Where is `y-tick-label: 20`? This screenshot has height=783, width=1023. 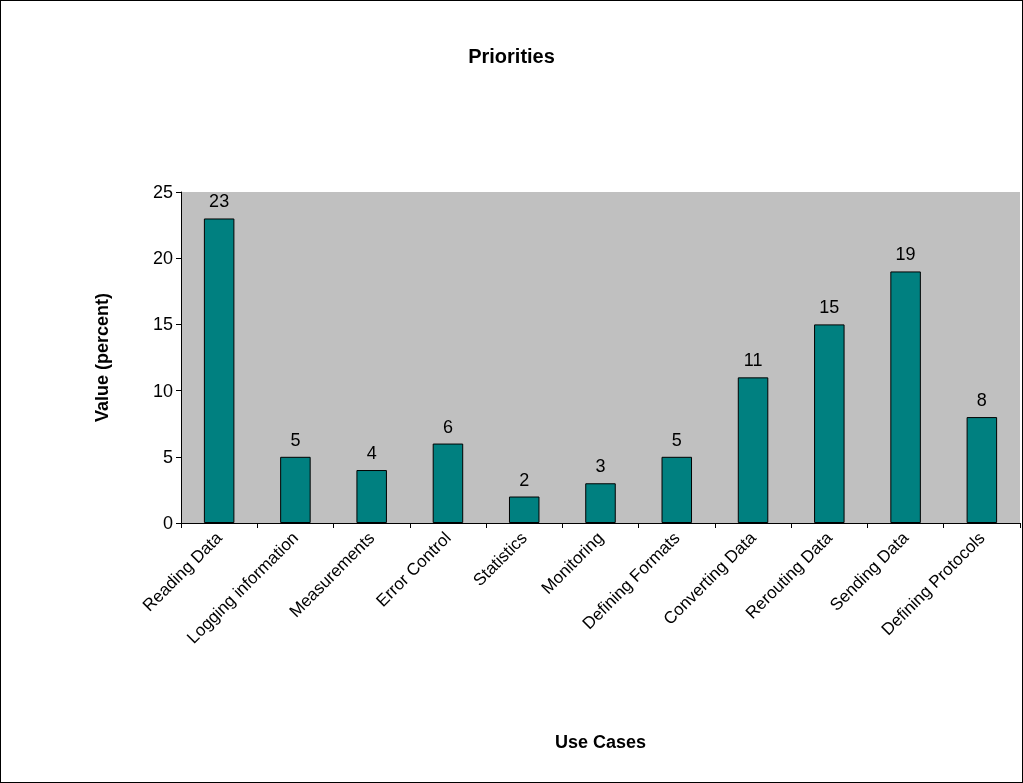
y-tick-label: 20 is located at coordinates (162, 258).